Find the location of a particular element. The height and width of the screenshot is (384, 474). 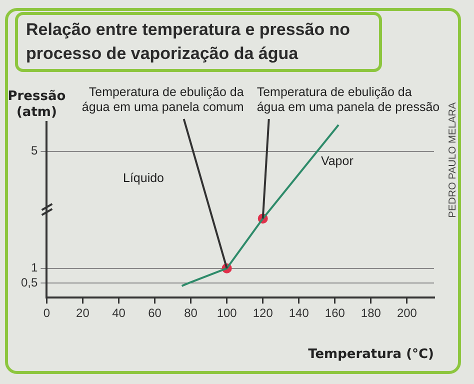

text: PEDRO PAULO MELARA is located at coordinates (453, 160).